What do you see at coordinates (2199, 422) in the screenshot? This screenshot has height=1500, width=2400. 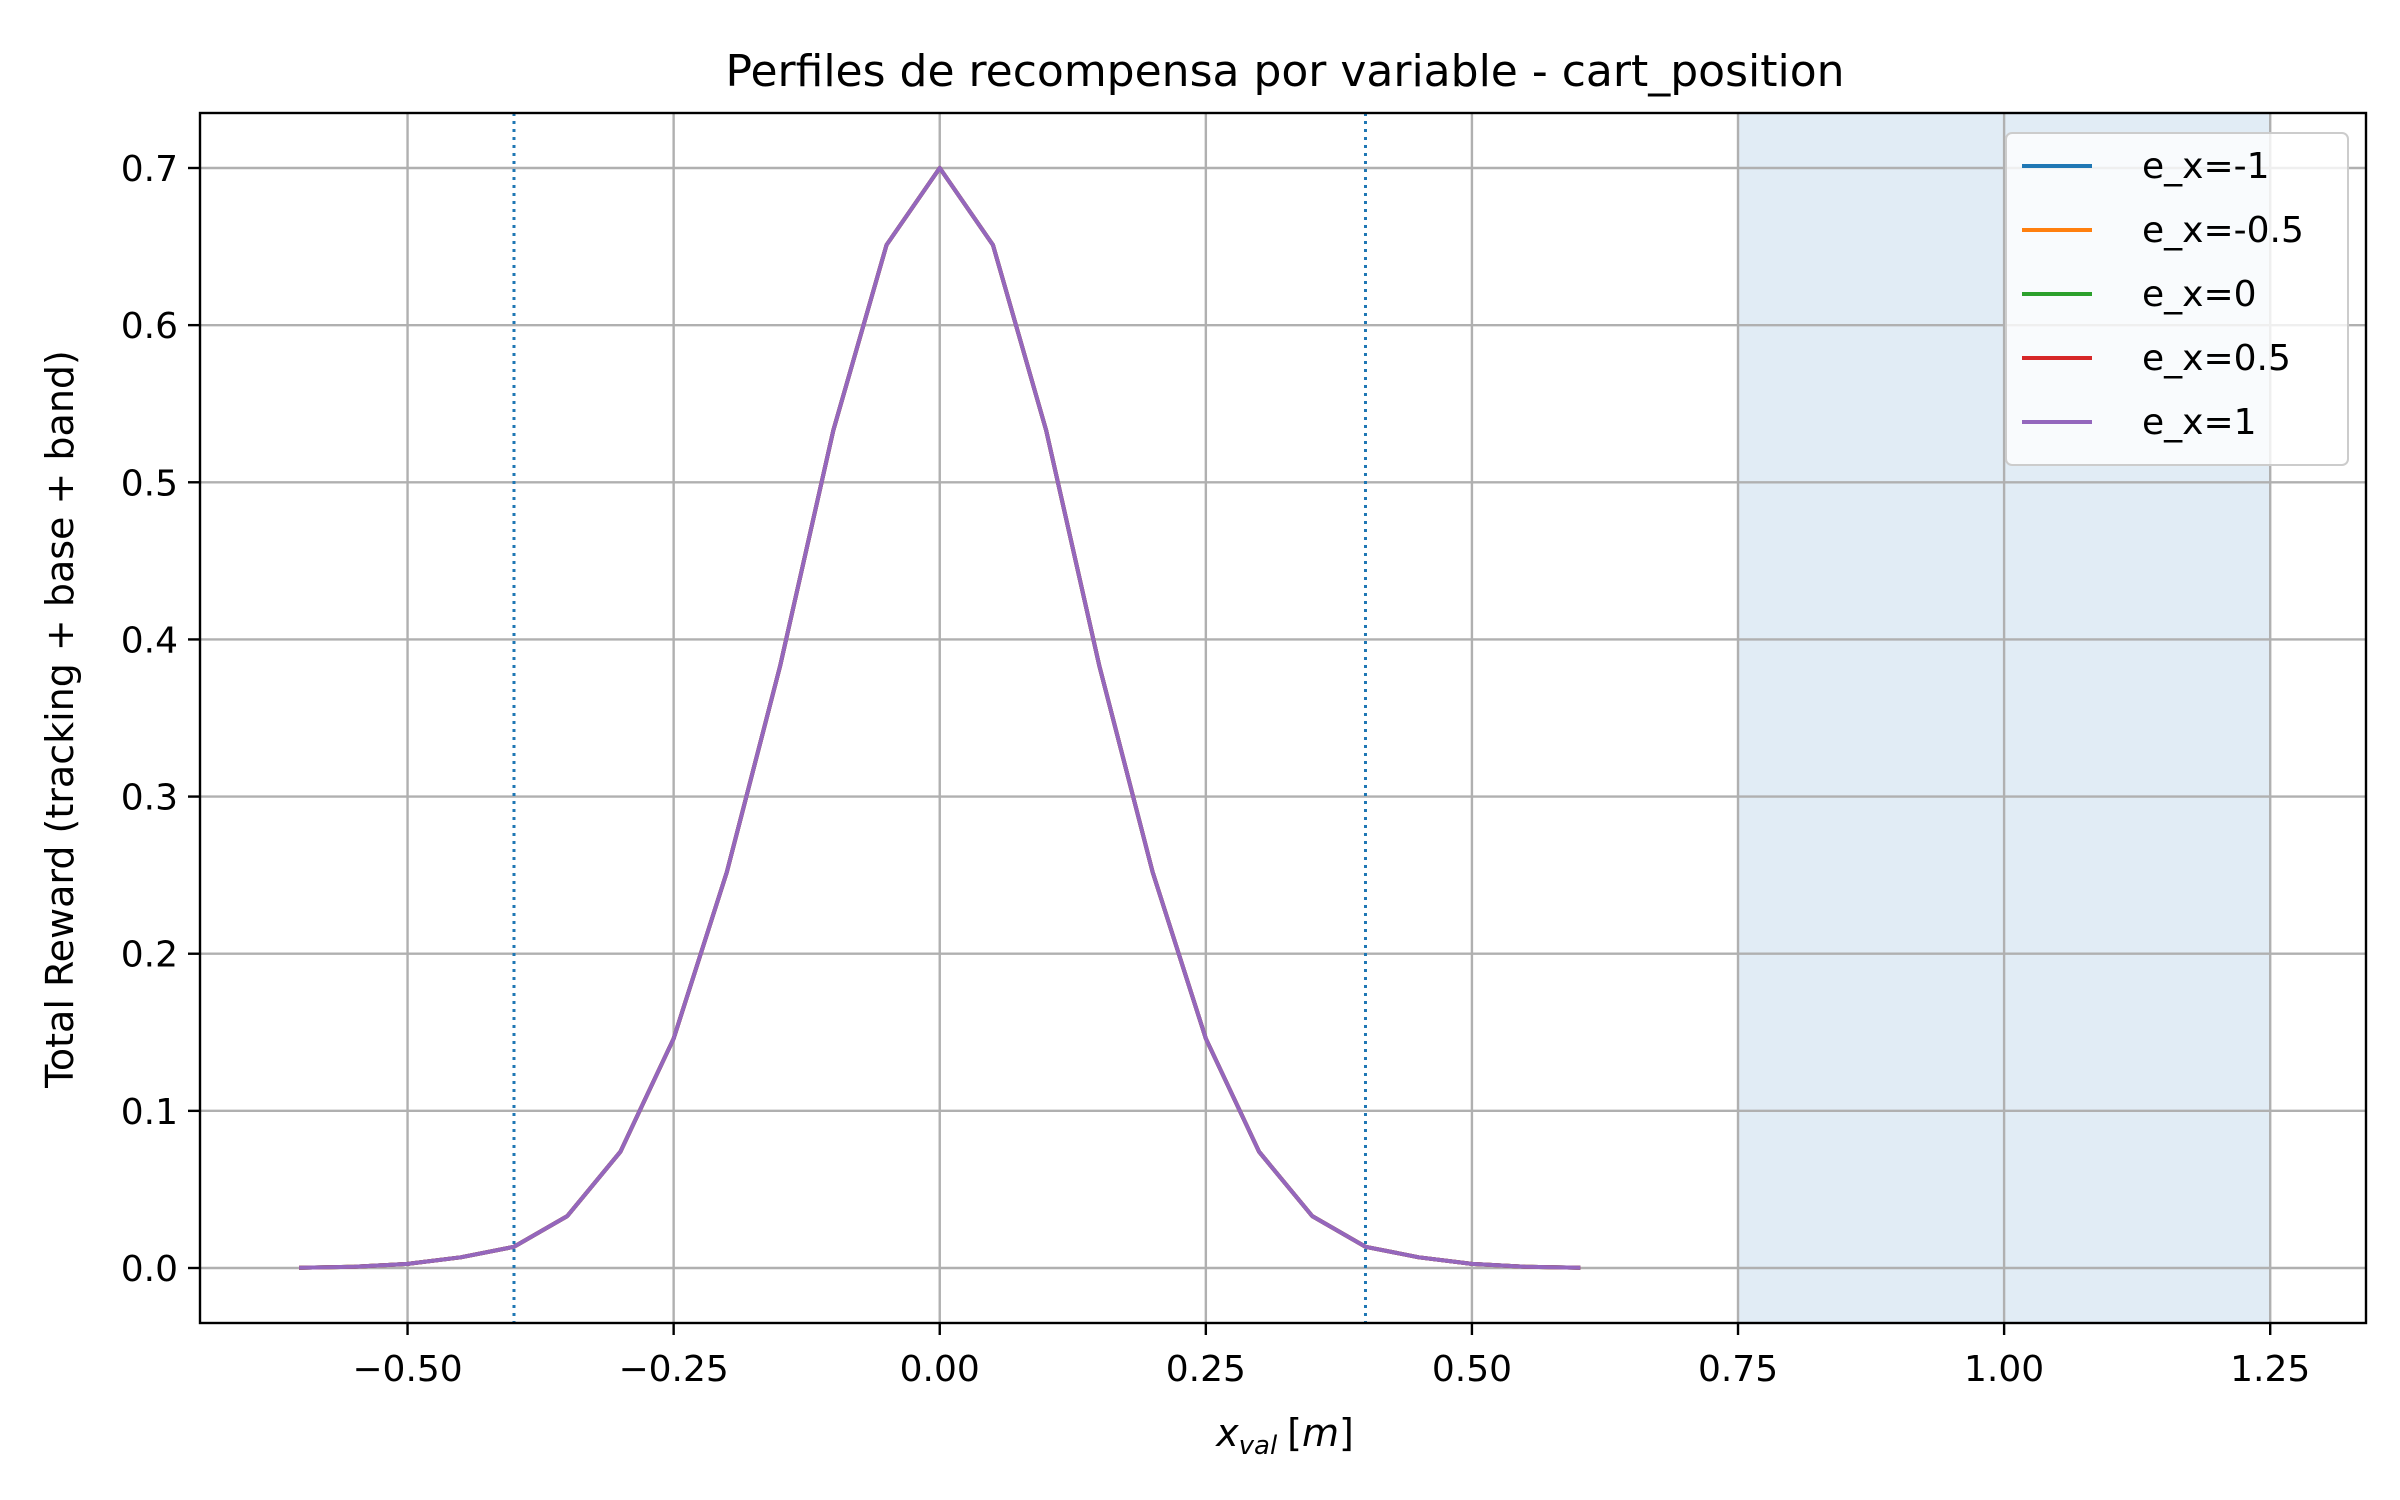 I see `legend-label-e_x=1: e_x=1` at bounding box center [2199, 422].